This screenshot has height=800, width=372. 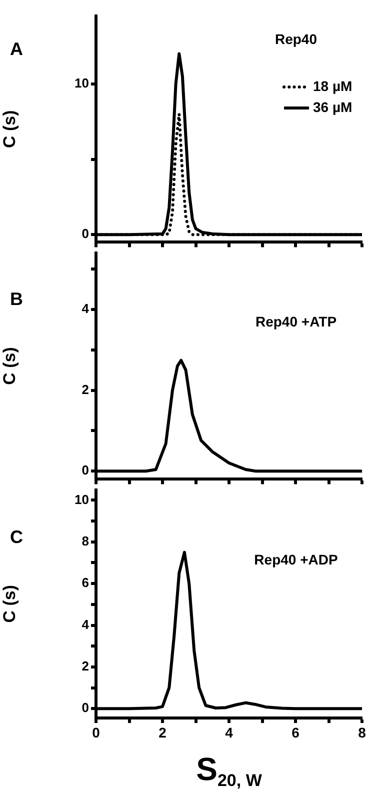 I want to click on x-tick-label: 6, so click(x=296, y=732).